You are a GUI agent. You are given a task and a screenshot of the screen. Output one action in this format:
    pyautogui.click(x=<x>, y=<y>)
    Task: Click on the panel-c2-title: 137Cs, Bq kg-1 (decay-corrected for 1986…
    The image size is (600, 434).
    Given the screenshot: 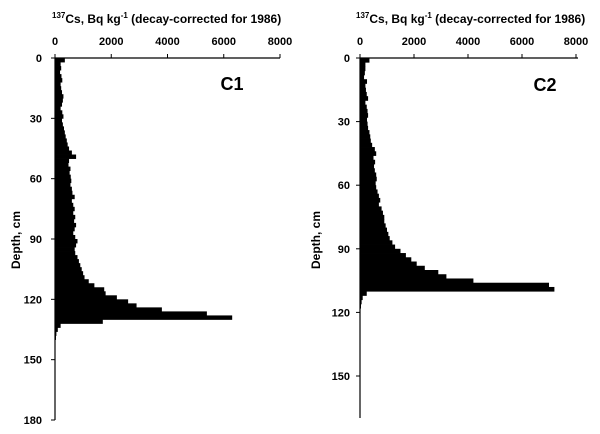 What is the action you would take?
    pyautogui.click(x=470, y=18)
    